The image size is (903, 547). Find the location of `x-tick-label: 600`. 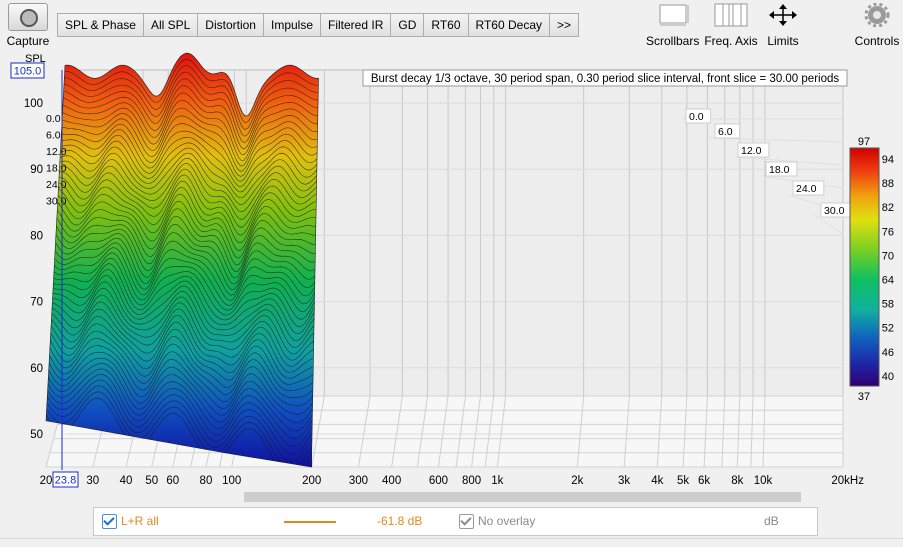

x-tick-label: 600 is located at coordinates (438, 481).